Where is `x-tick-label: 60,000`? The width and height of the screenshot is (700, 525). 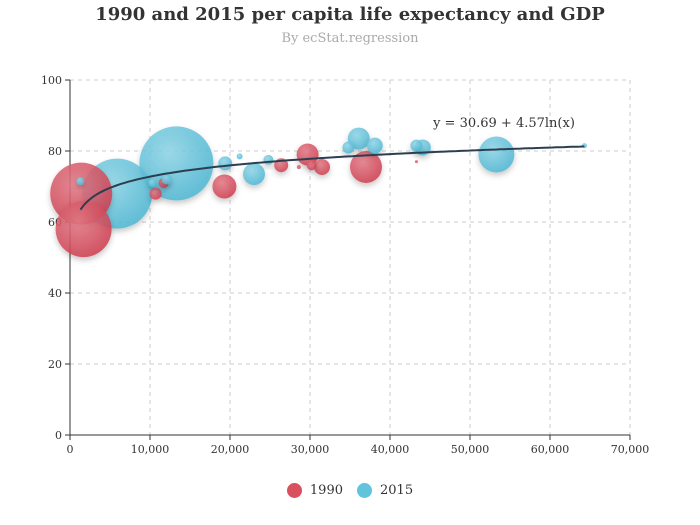
x-tick-label: 60,000 is located at coordinates (550, 449).